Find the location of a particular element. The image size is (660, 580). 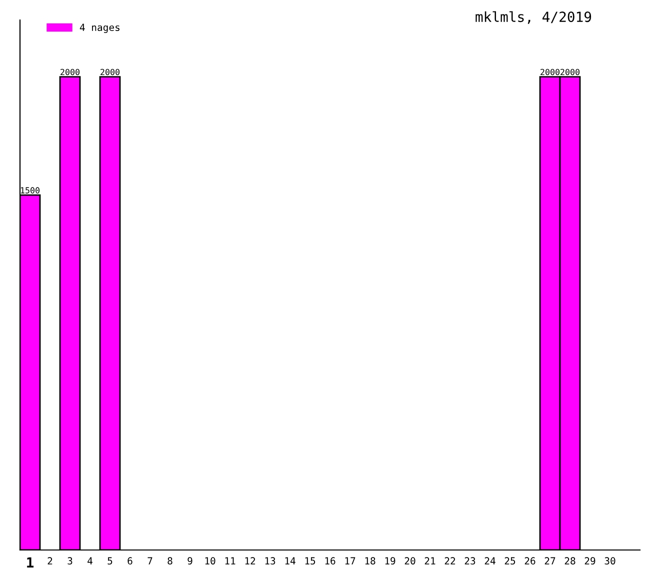

x-tick-label: 4 is located at coordinates (90, 560).